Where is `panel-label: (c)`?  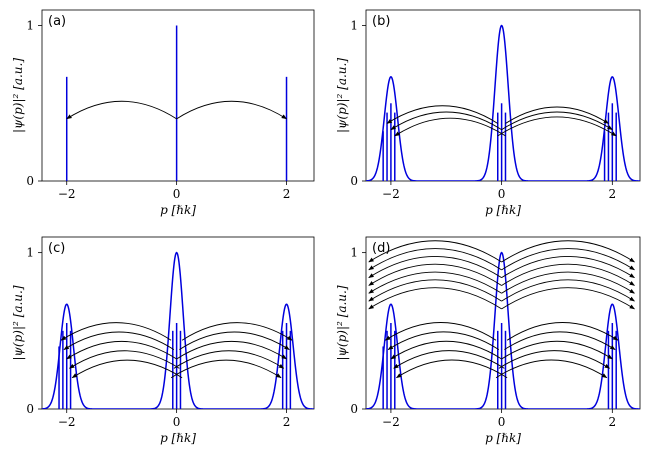
panel-label: (c) is located at coordinates (56, 248).